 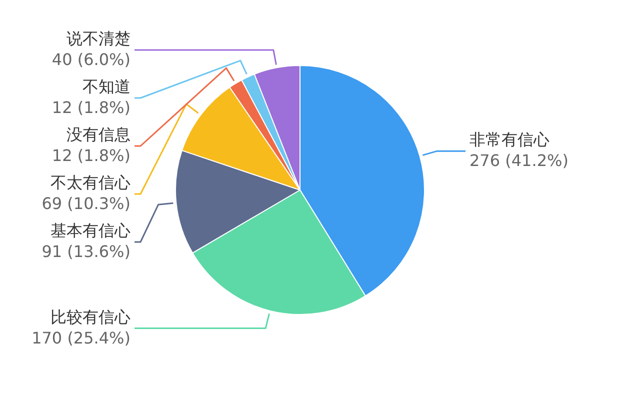 I want to click on data-label: 276 (41.2%), so click(x=519, y=160).